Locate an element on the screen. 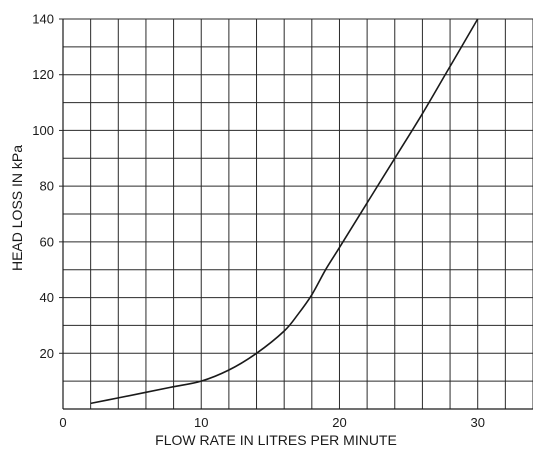 The width and height of the screenshot is (533, 452). y-tick-label: 100 is located at coordinates (43, 130).